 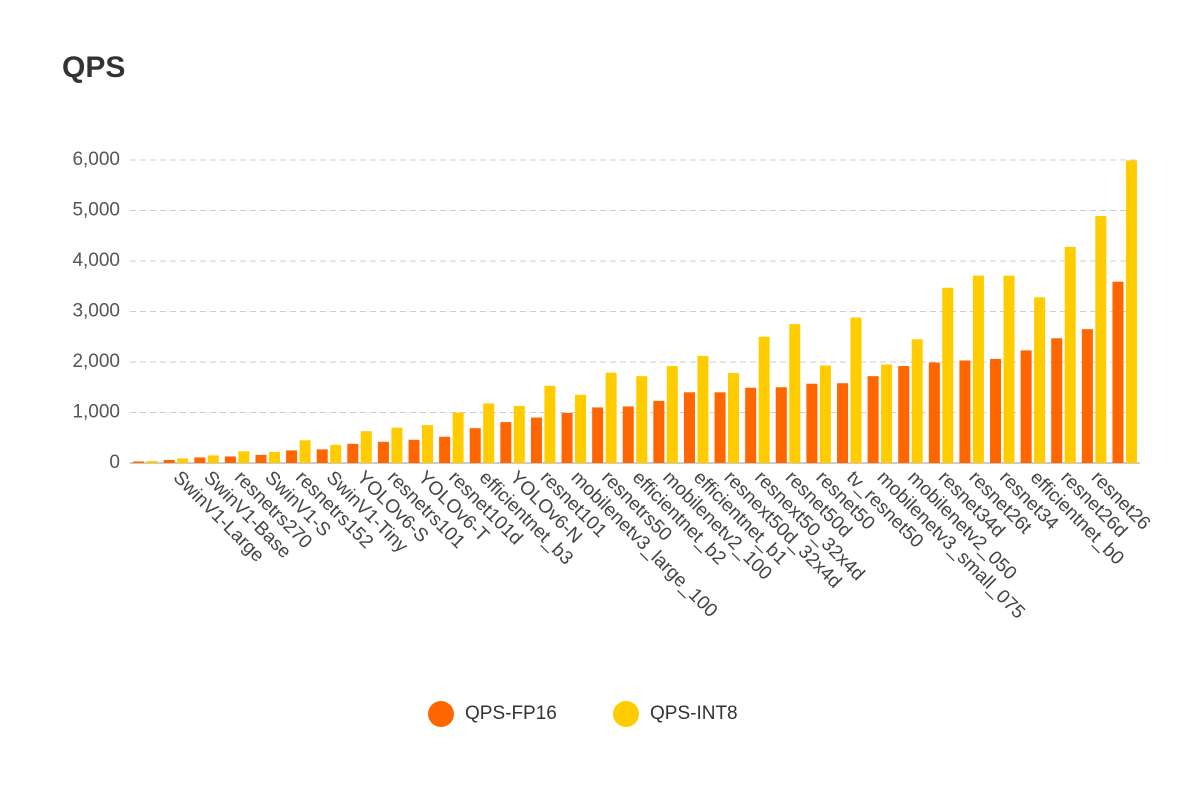 What do you see at coordinates (96, 159) in the screenshot?
I see `y-tick-label: 6,000` at bounding box center [96, 159].